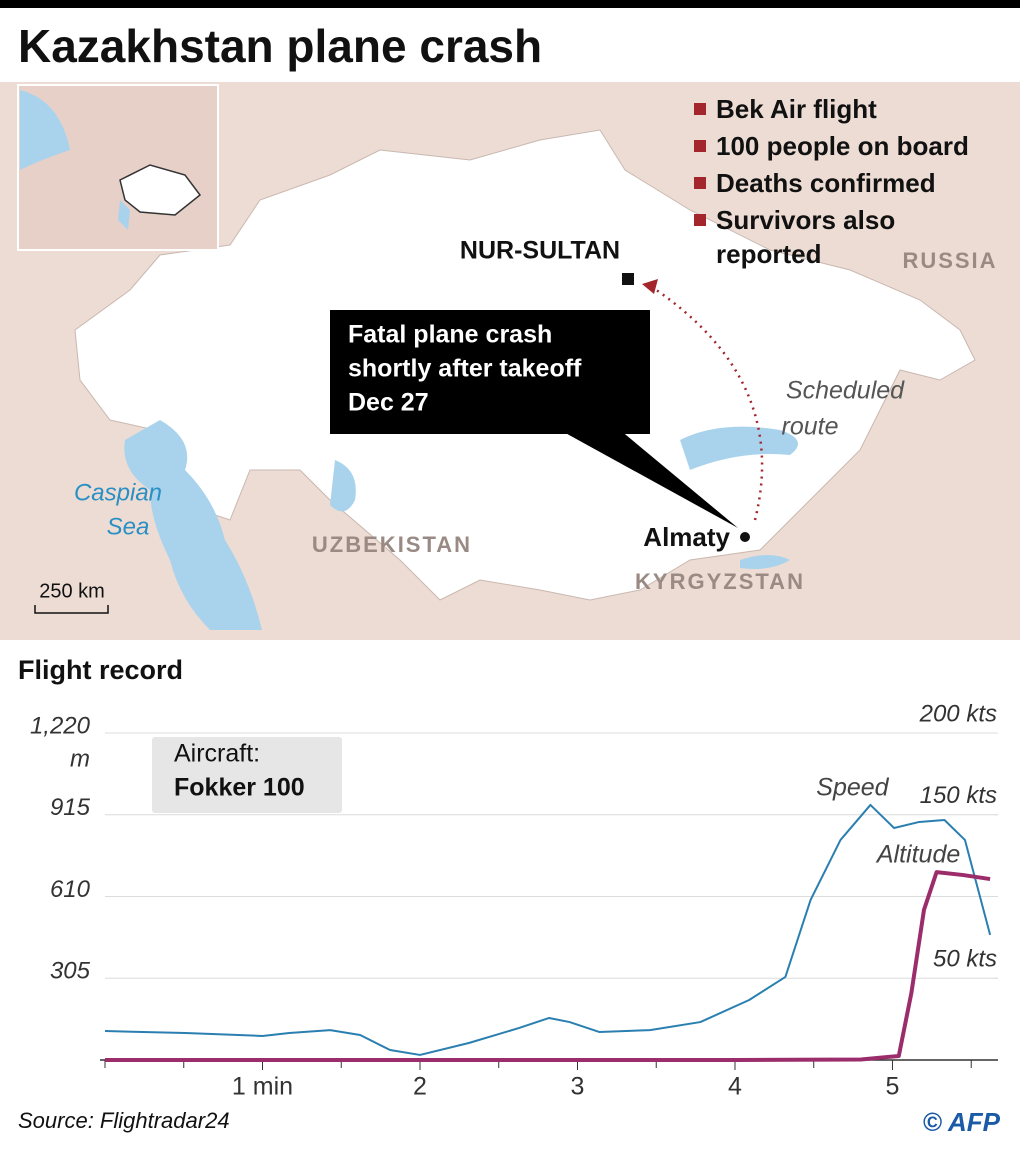  What do you see at coordinates (949, 260) in the screenshot?
I see `country-label: RUSSIA` at bounding box center [949, 260].